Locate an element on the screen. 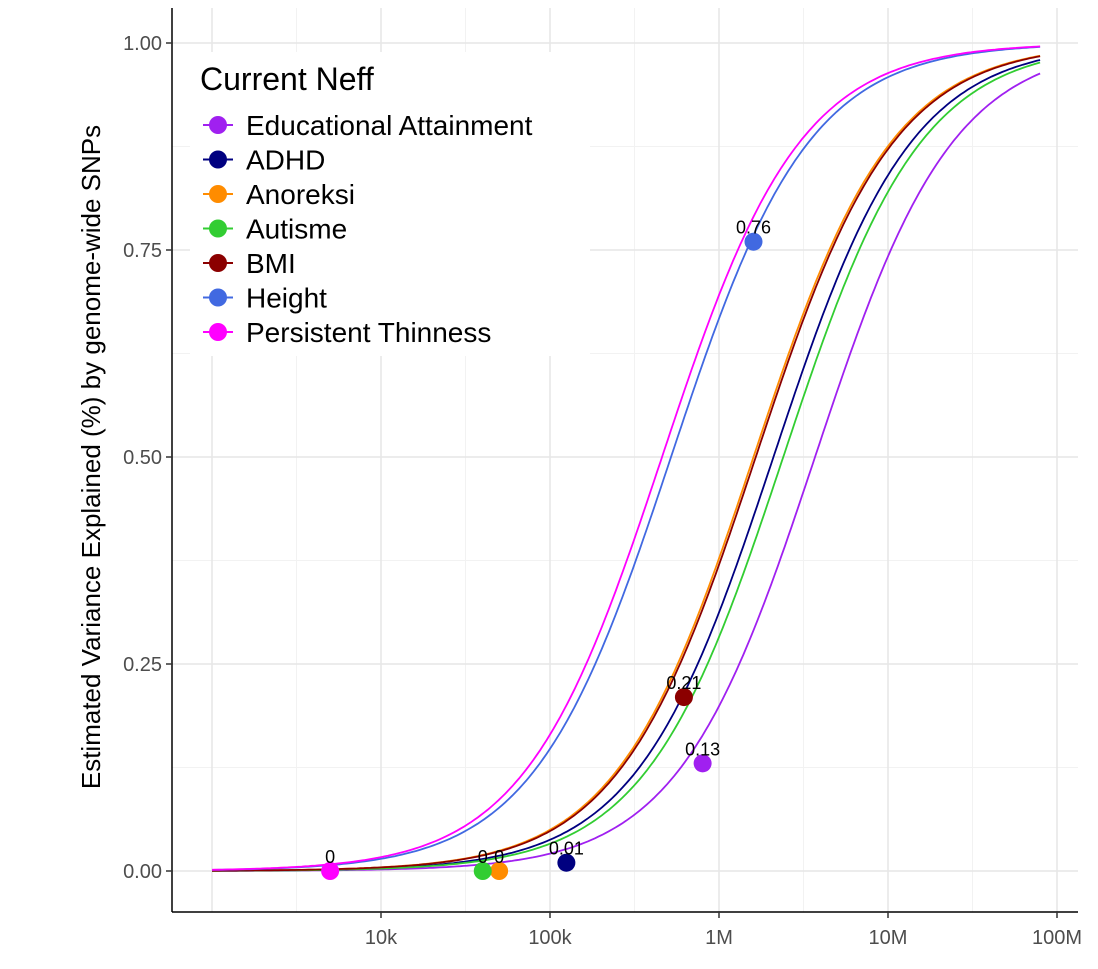 The image size is (1098, 969). data-label-educational-attainment: 0.13 is located at coordinates (702, 749).